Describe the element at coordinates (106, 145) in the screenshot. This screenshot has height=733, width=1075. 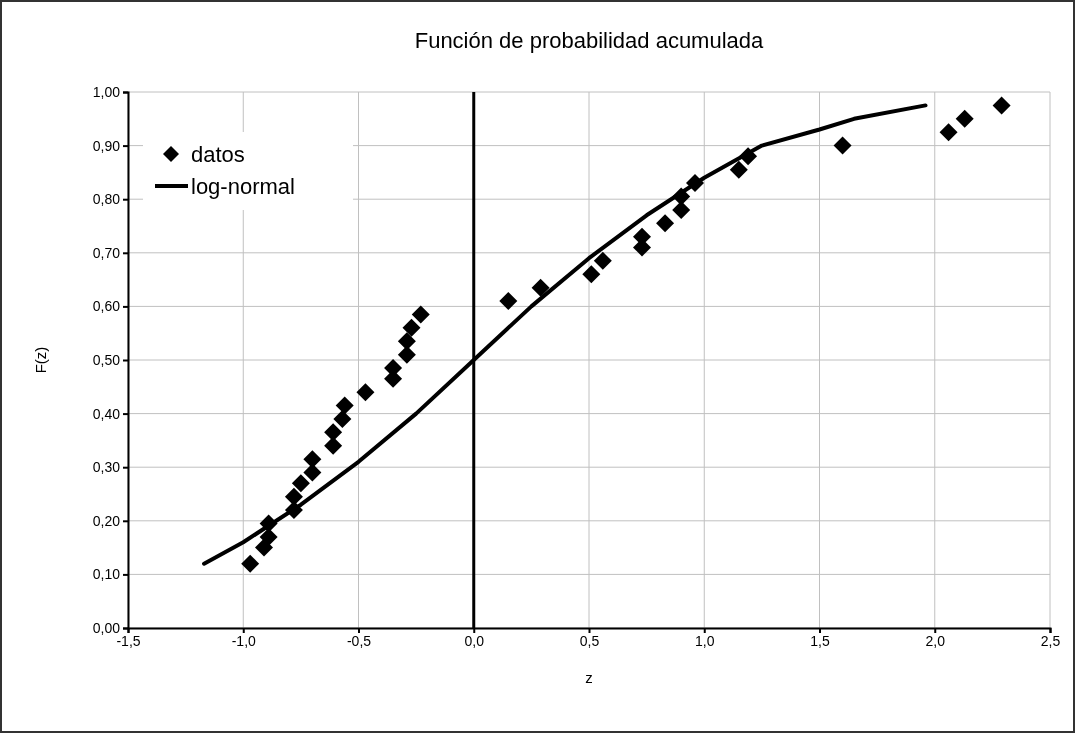
I see `y-tick-label: 0,90` at that location.